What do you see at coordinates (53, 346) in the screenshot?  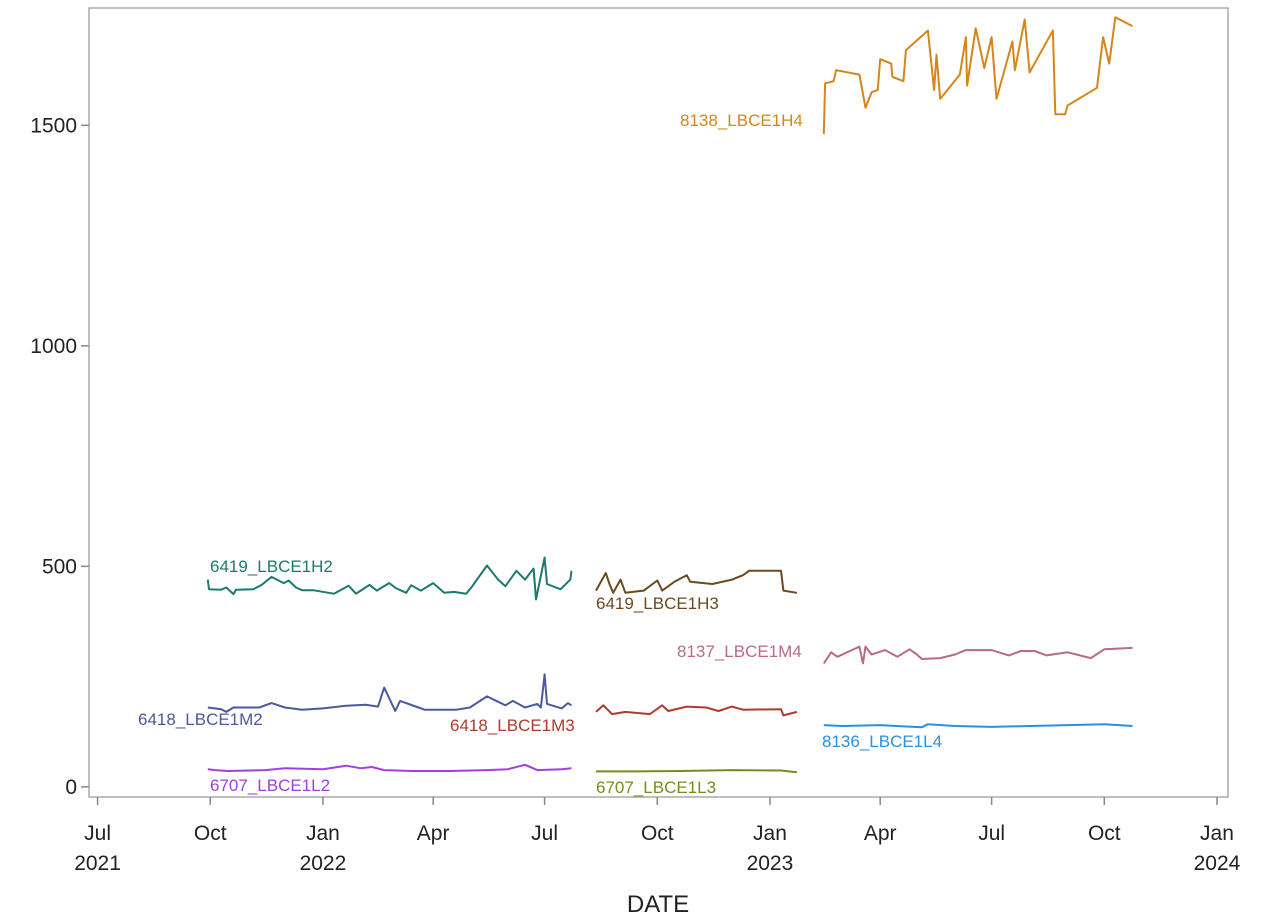 I see `y-tick-label: 1000` at bounding box center [53, 346].